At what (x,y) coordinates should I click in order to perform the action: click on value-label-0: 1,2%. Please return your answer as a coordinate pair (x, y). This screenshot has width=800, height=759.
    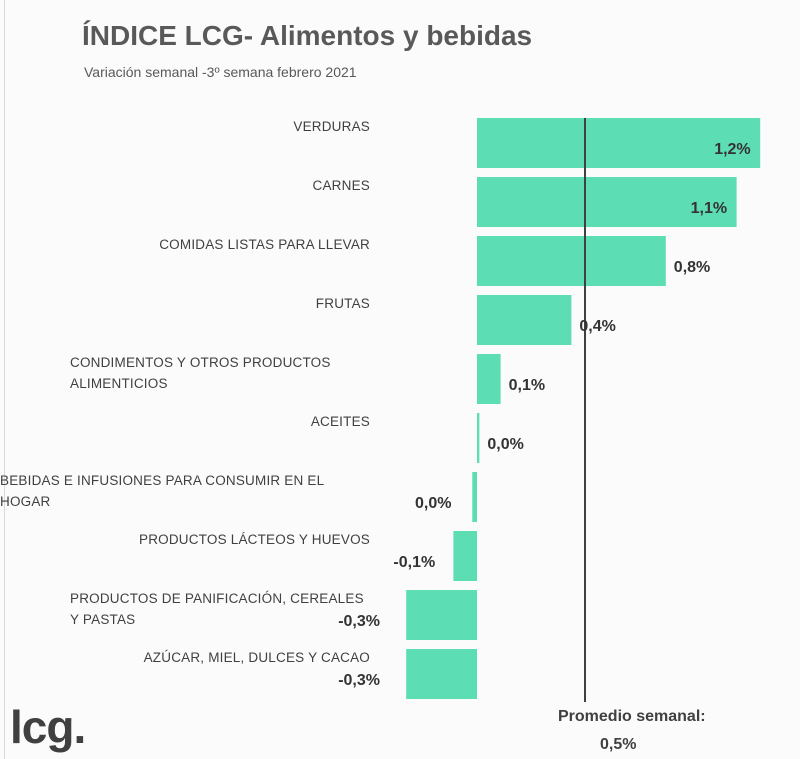
    Looking at the image, I should click on (732, 149).